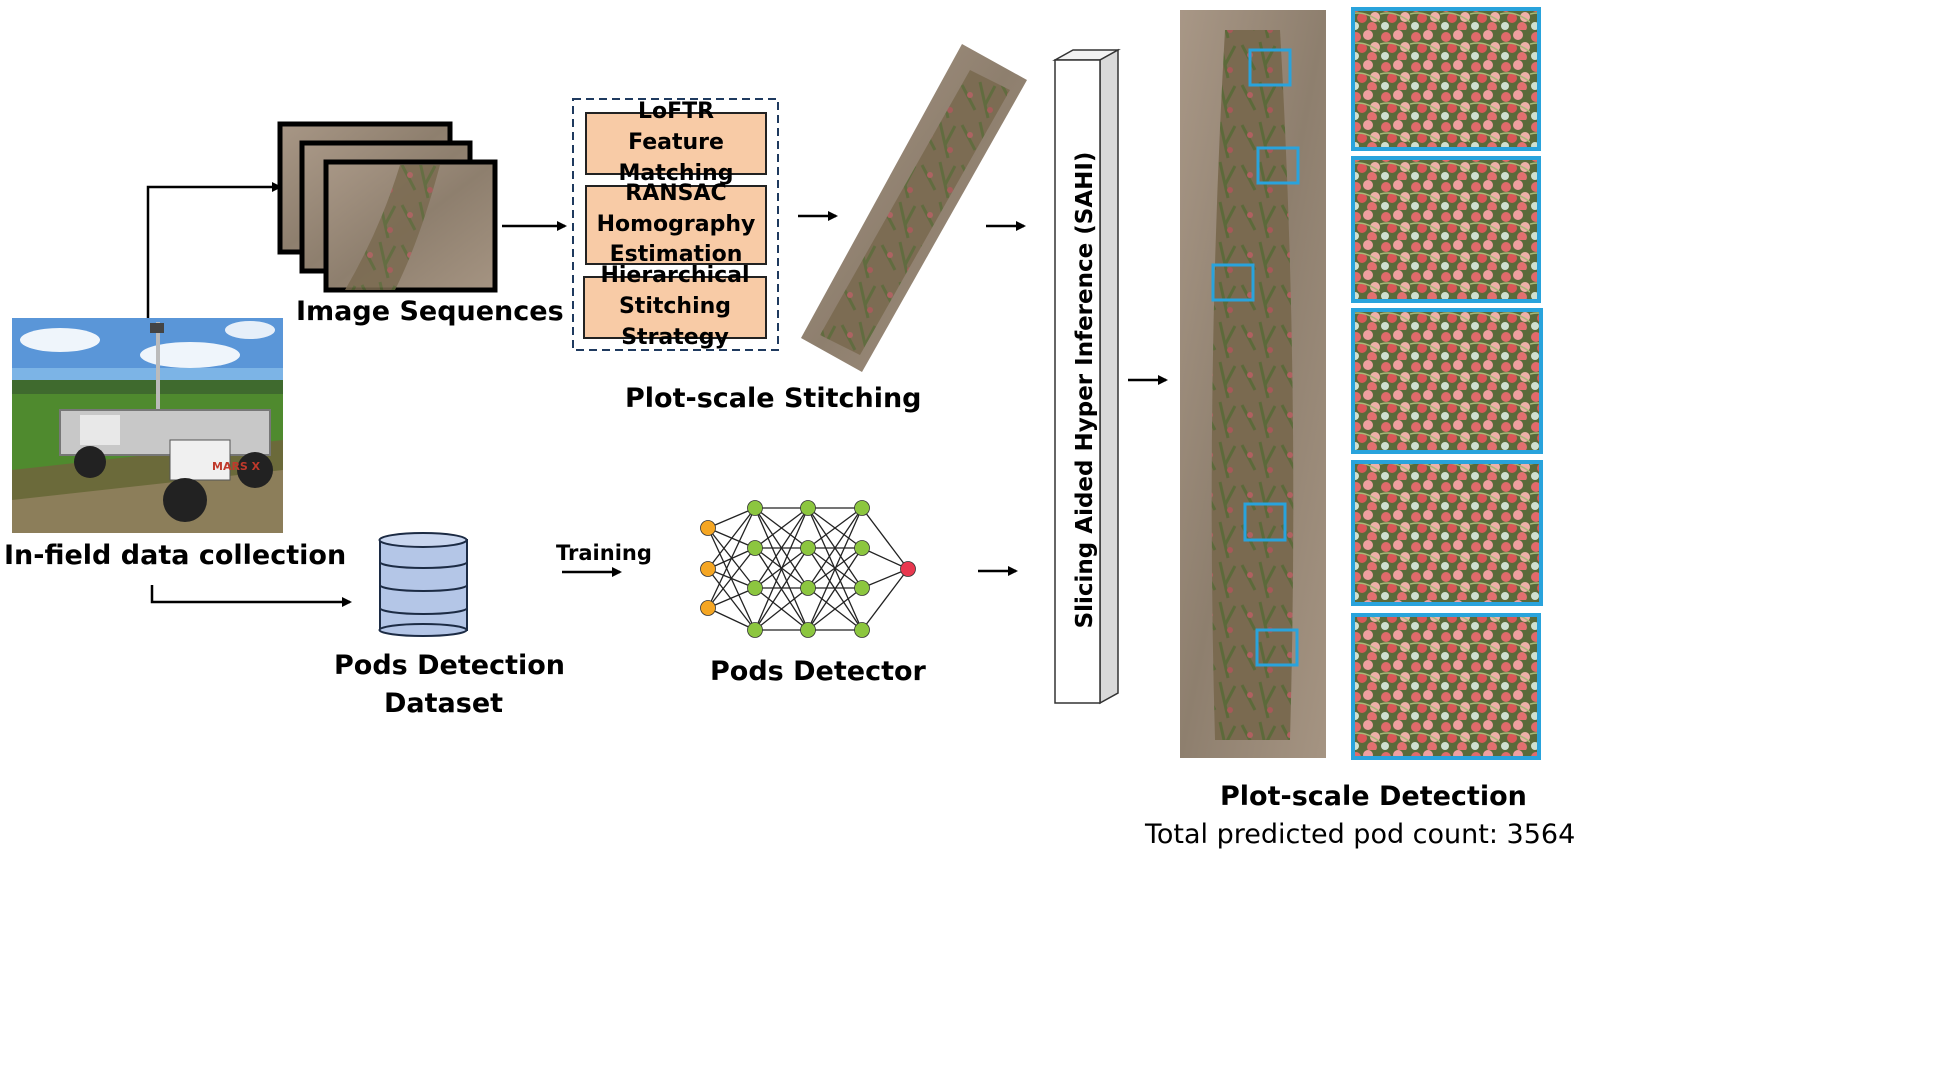  I want to click on pod-count-label: Total predicted pod count: 3564, so click(1360, 834).